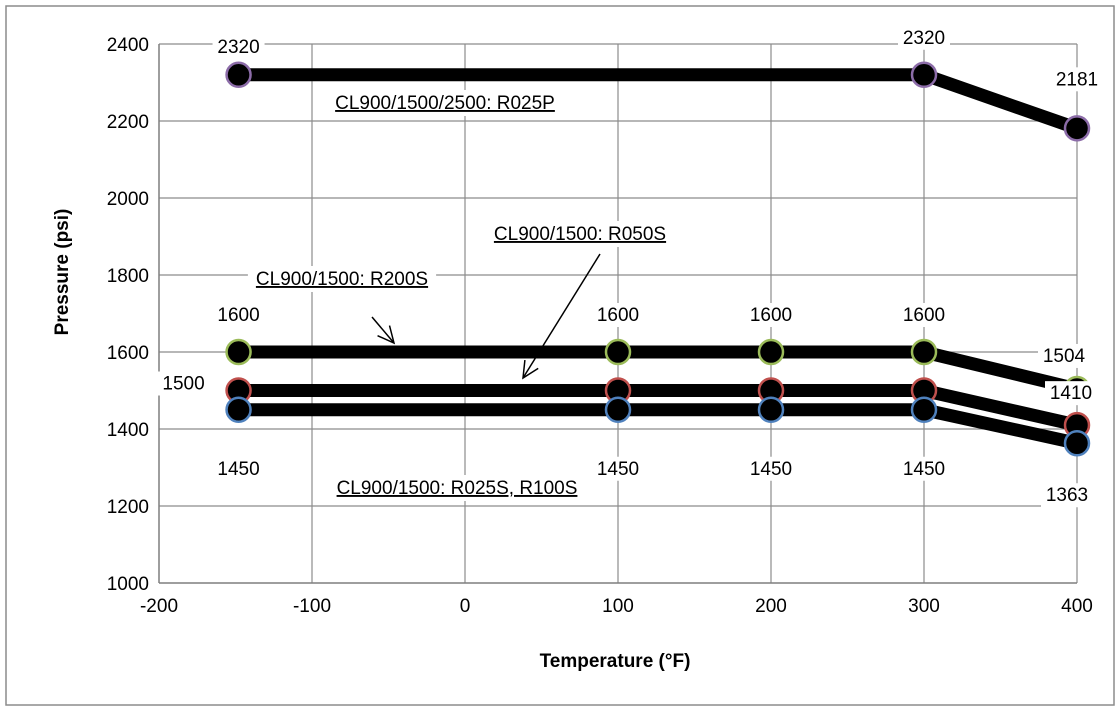  Describe the element at coordinates (465, 606) in the screenshot. I see `x-tick-label: 0` at that location.